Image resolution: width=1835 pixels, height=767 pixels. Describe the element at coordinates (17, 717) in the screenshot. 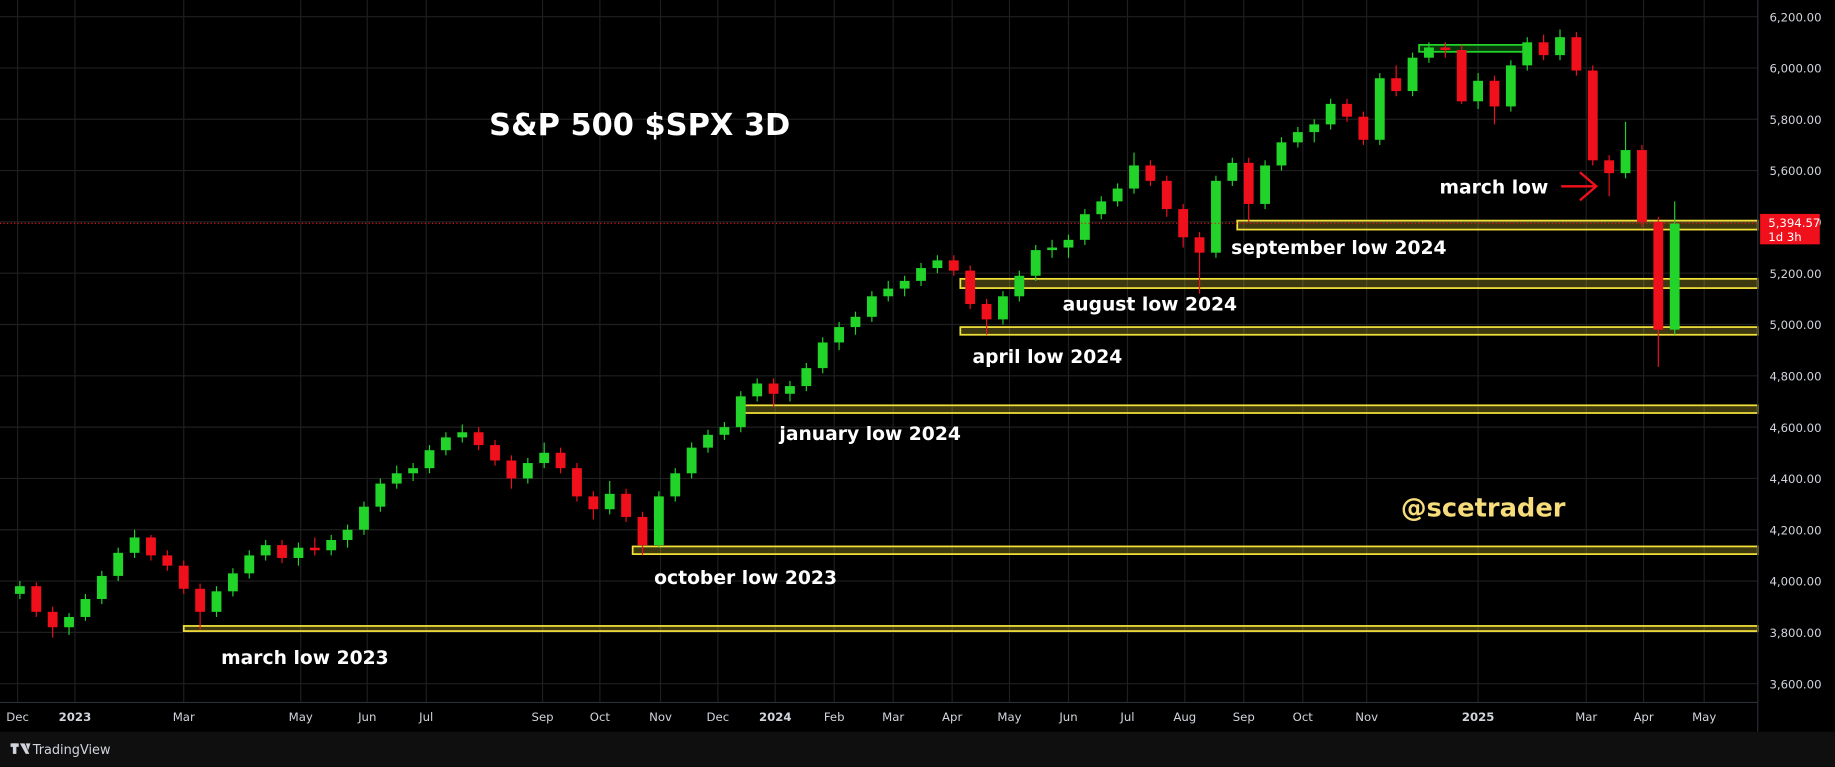

I see `x-tick-label: Dec` at that location.